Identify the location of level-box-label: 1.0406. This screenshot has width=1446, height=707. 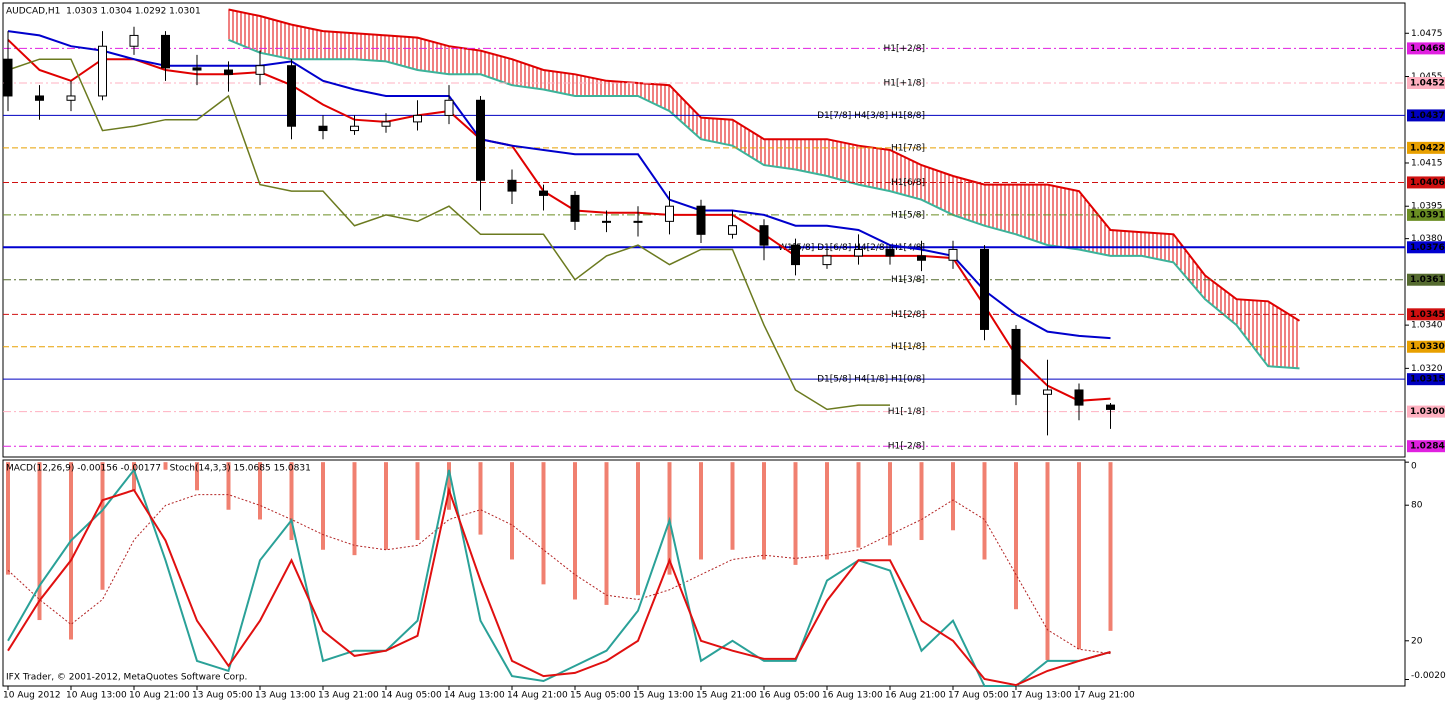
(1427, 183).